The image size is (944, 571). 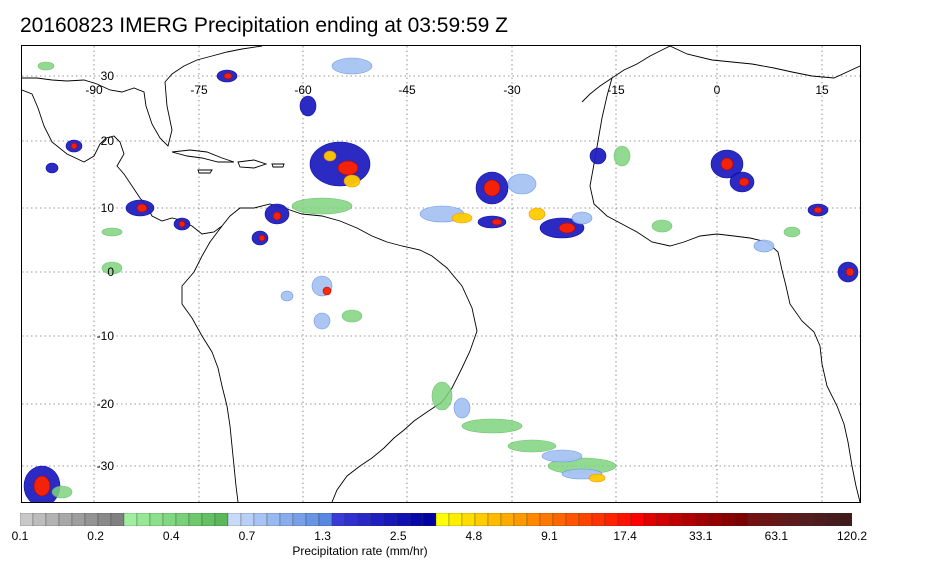 What do you see at coordinates (322, 536) in the screenshot?
I see `colorbar-tick-label: 1.3` at bounding box center [322, 536].